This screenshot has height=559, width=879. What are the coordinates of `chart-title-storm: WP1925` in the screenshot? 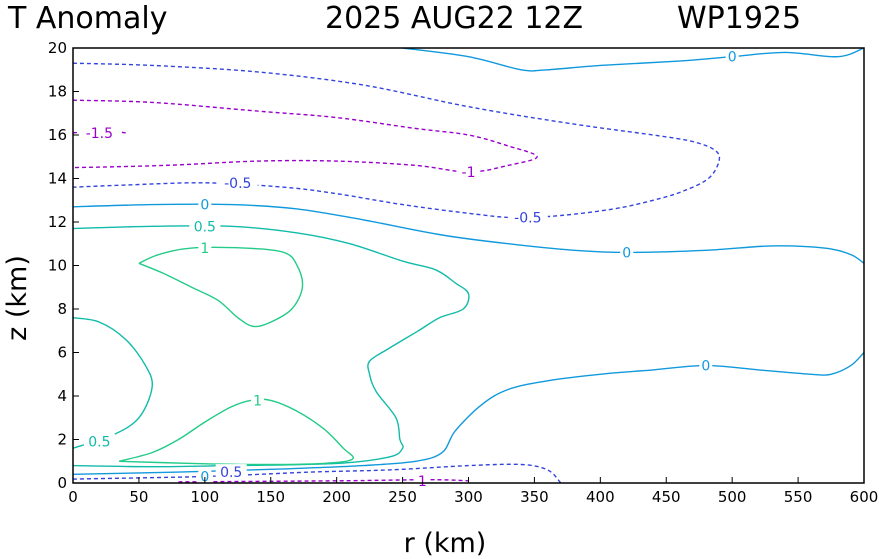 It's located at (739, 18).